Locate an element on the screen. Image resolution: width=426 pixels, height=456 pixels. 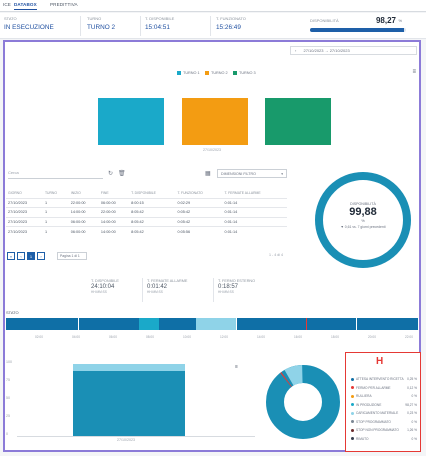
state-percent: 0,12 % is located at coordinates (412, 387).